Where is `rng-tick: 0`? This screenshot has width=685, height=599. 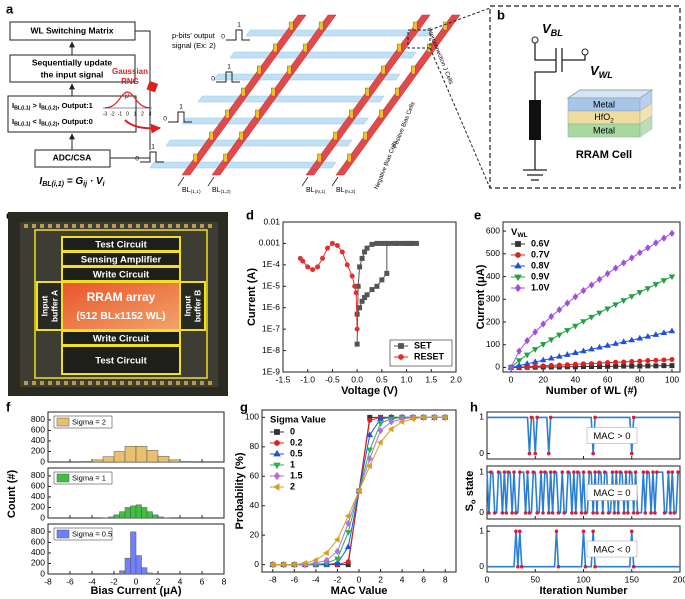
rng-tick: 0 is located at coordinates (127, 114).